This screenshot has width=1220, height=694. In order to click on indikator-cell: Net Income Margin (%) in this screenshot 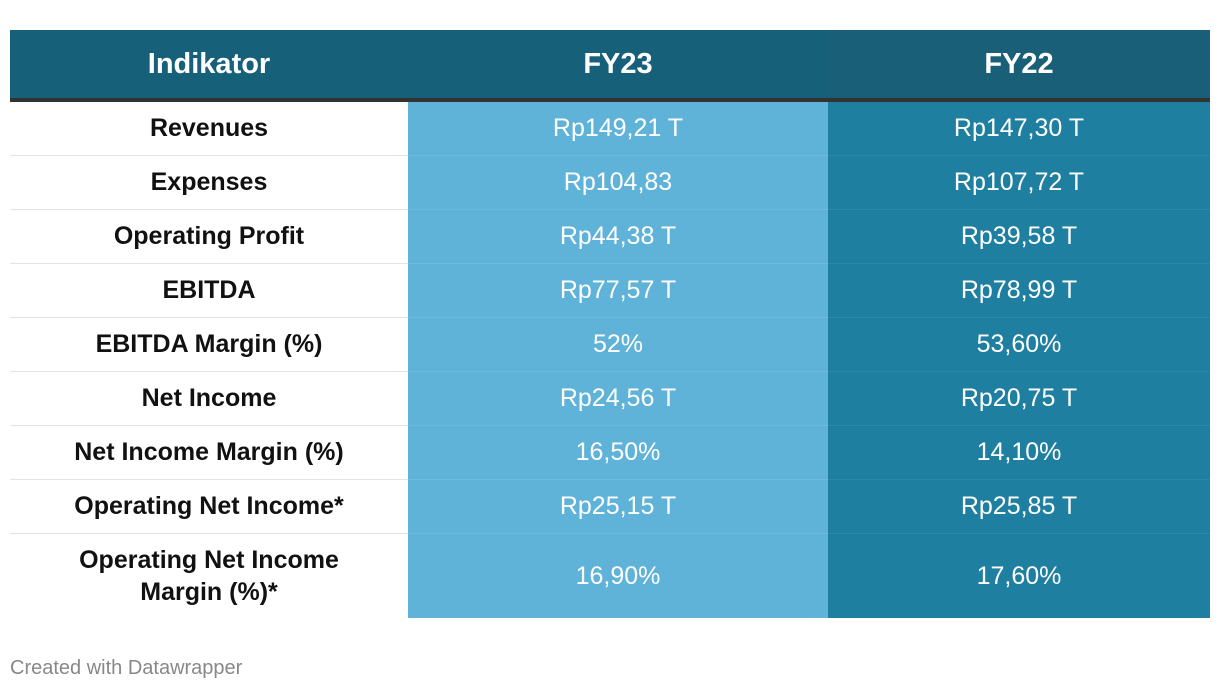, I will do `click(209, 452)`.